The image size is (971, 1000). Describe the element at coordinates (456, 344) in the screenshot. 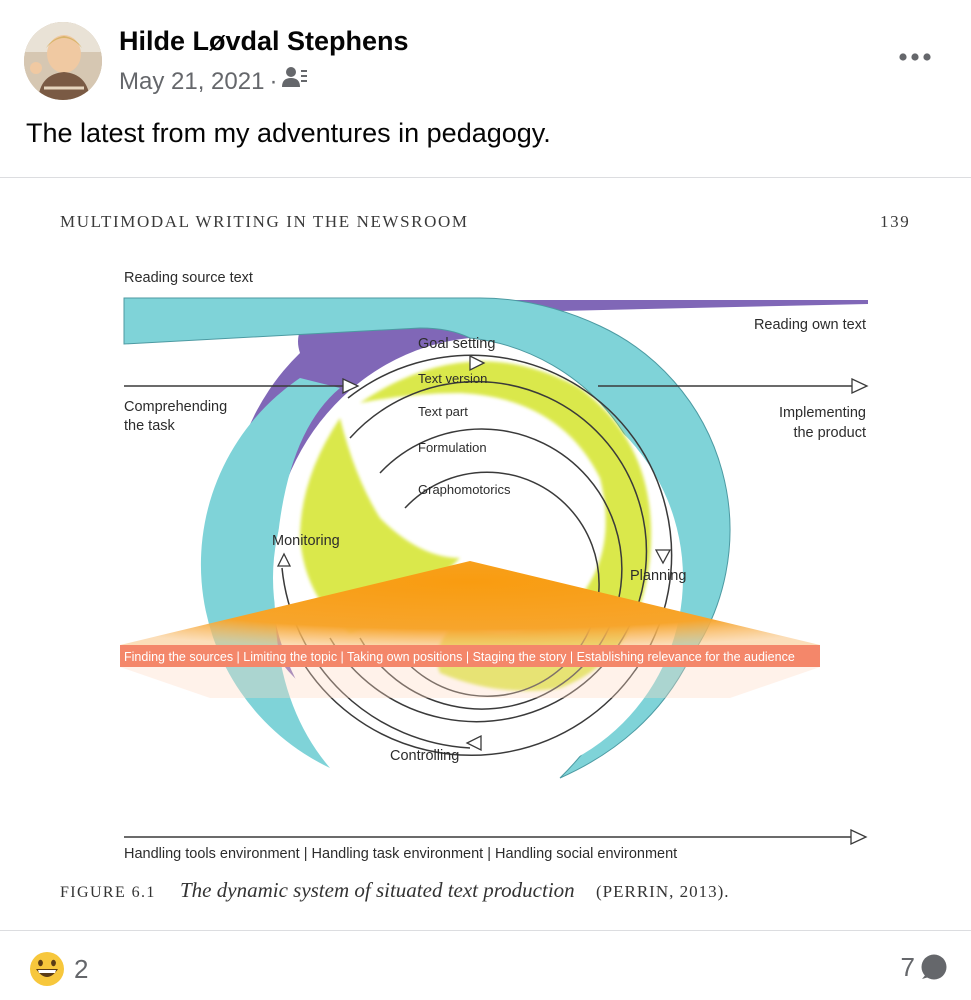

I see `label-goal-setting: Goal setting` at that location.